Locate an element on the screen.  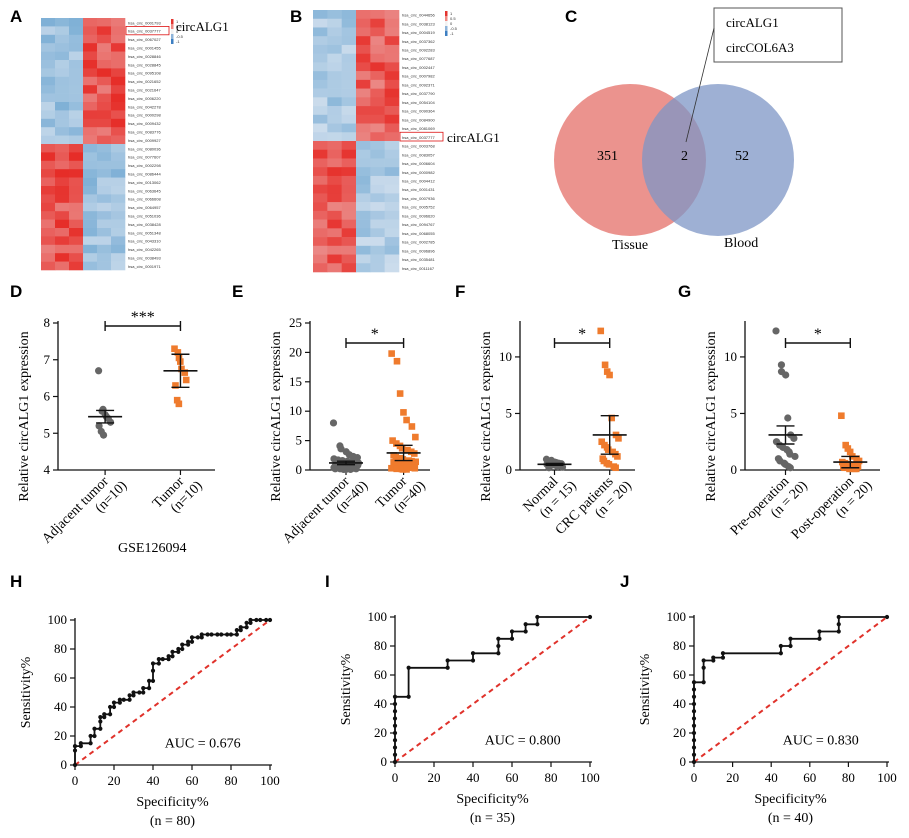
heatmap-row-label: hsa_circ_0000982 is located at coordinates (418, 172).